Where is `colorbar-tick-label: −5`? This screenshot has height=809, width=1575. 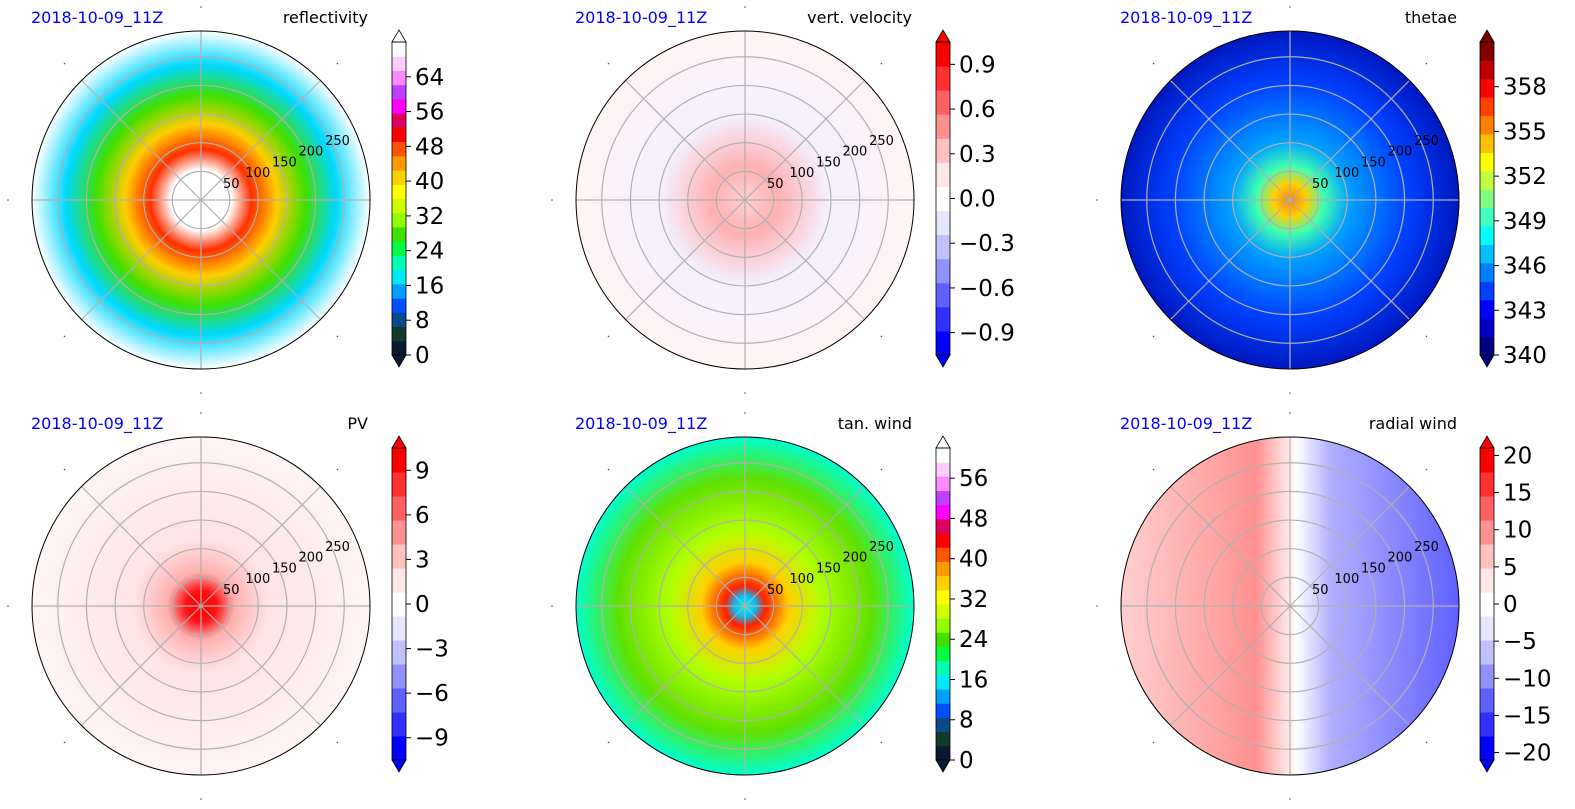
colorbar-tick-label: −5 is located at coordinates (1520, 642).